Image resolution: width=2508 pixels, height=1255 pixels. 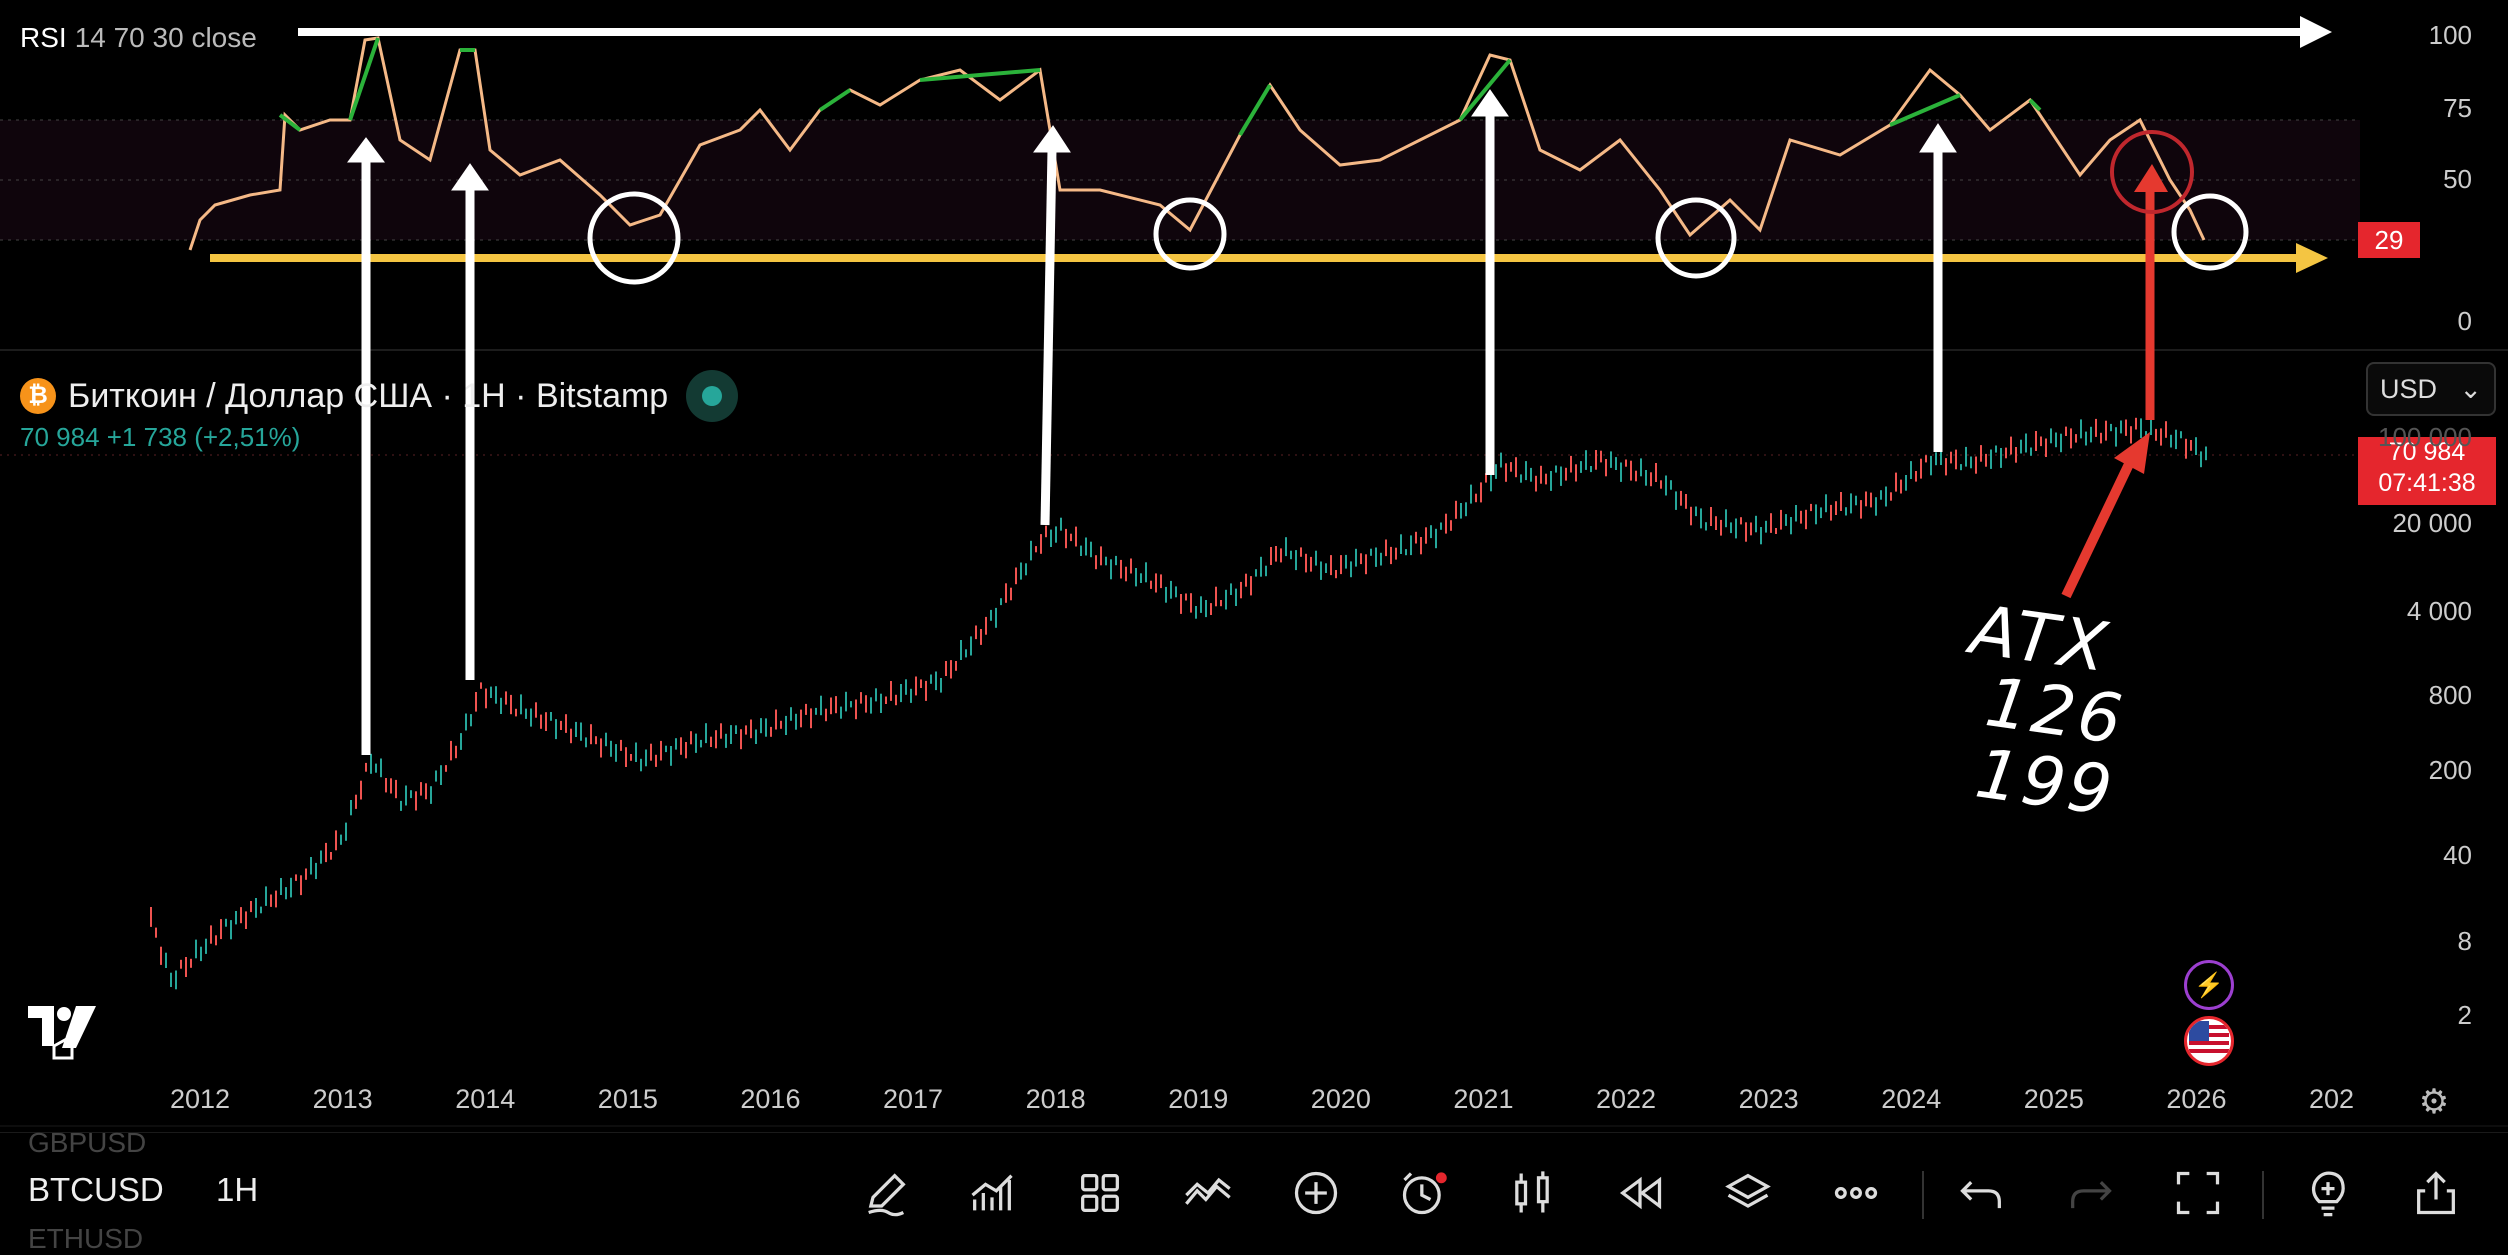 I want to click on plus-circle-icon, so click(x=1316, y=1193).